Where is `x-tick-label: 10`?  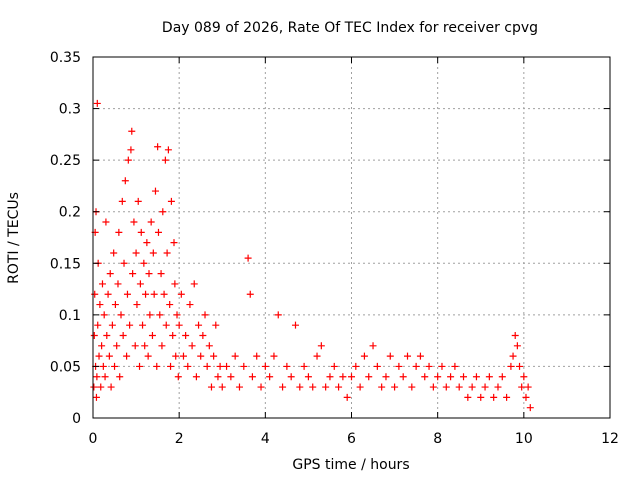 x-tick-label: 10 is located at coordinates (524, 439).